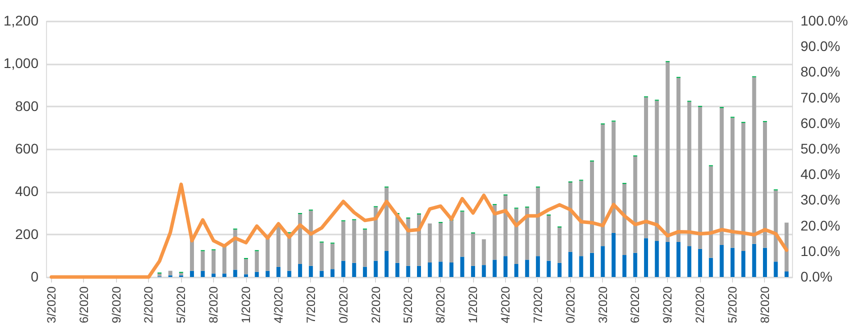 The image size is (852, 325). What do you see at coordinates (820, 200) in the screenshot?
I see `y2-tick-label: 30.0%` at bounding box center [820, 200].